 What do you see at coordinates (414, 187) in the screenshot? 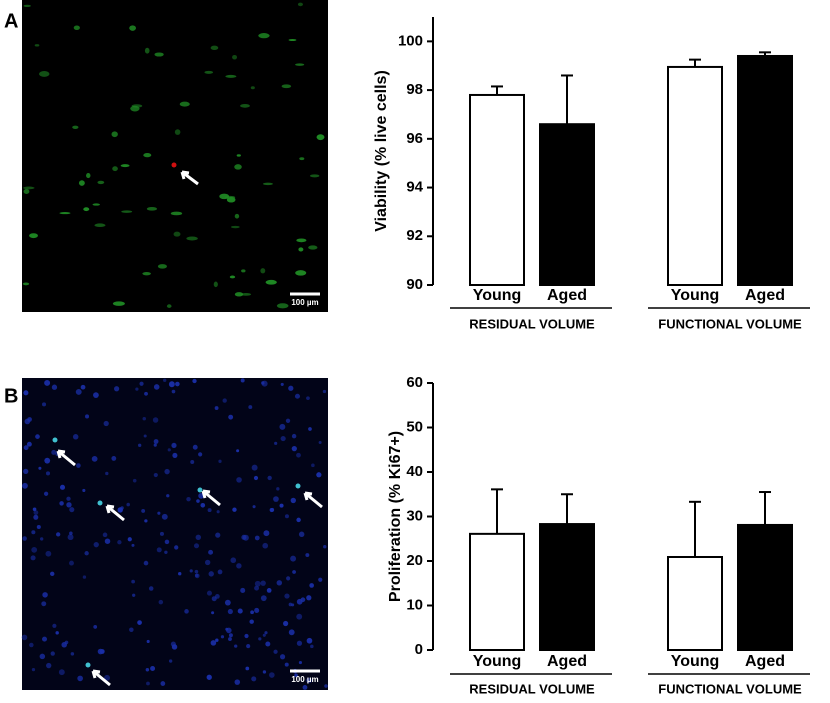
I see `y-tick-label: 94` at bounding box center [414, 187].